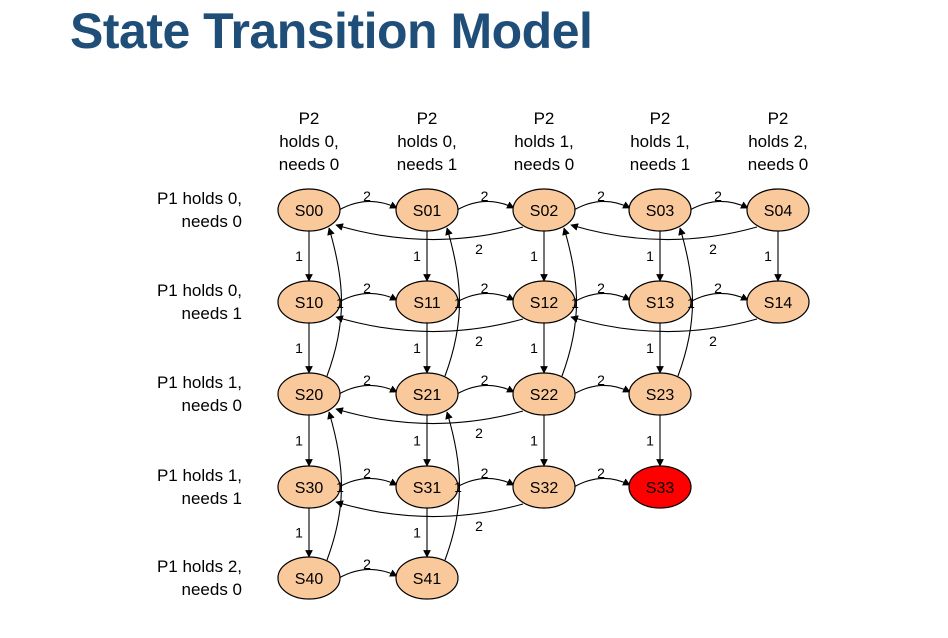  What do you see at coordinates (544, 118) in the screenshot?
I see `column-header-2-line-0: P2` at bounding box center [544, 118].